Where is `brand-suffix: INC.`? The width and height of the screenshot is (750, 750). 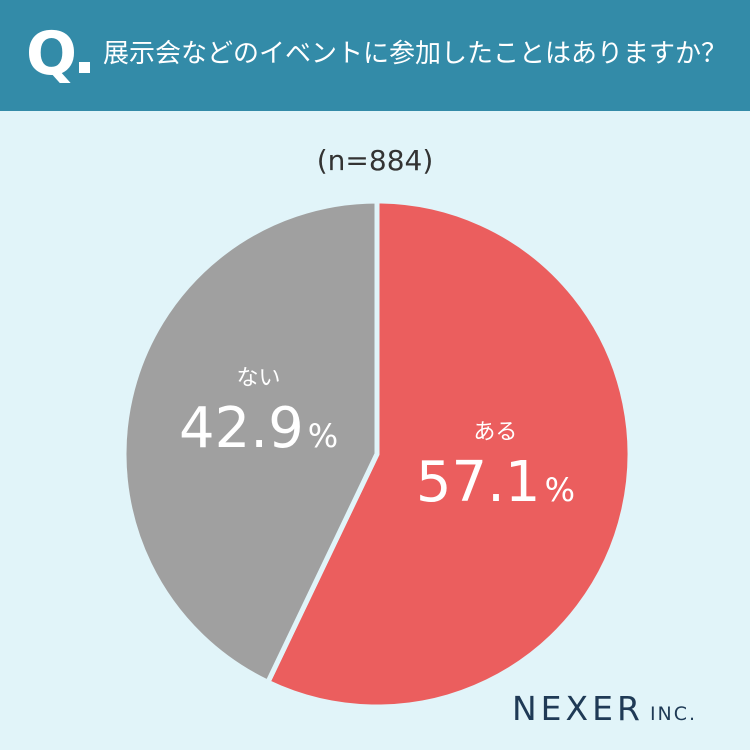
brand-suffix: INC. is located at coordinates (673, 714).